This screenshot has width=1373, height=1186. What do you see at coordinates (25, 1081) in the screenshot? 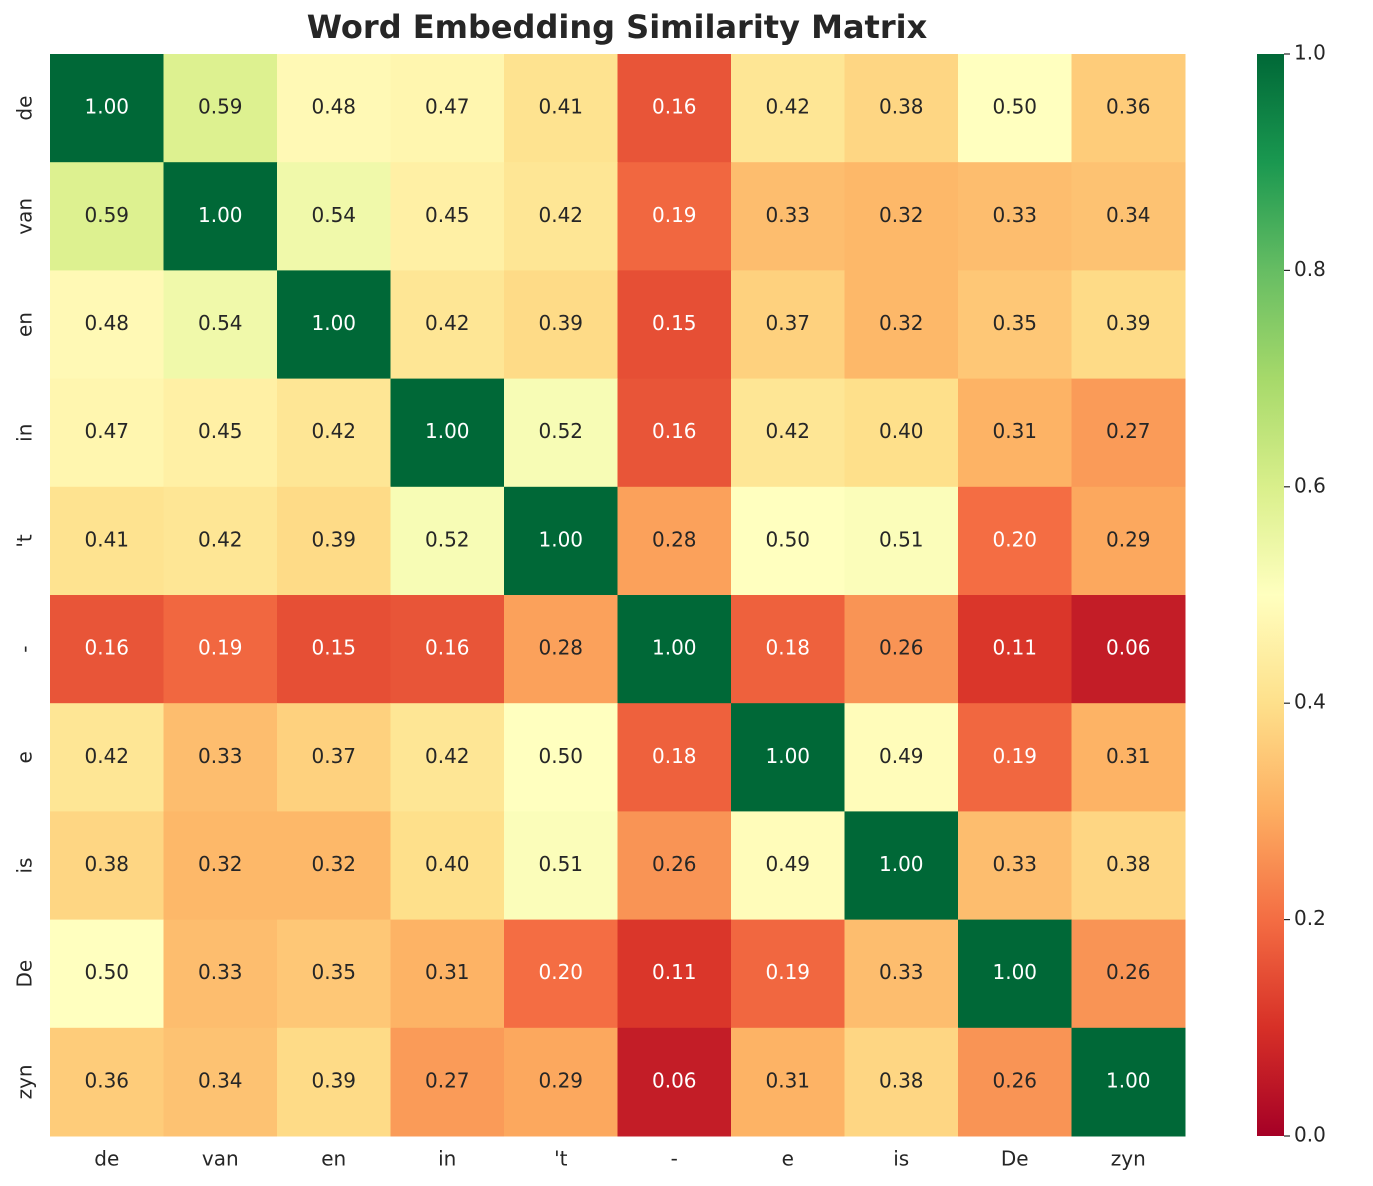
I see `y-tick-label: zyn` at bounding box center [25, 1081].